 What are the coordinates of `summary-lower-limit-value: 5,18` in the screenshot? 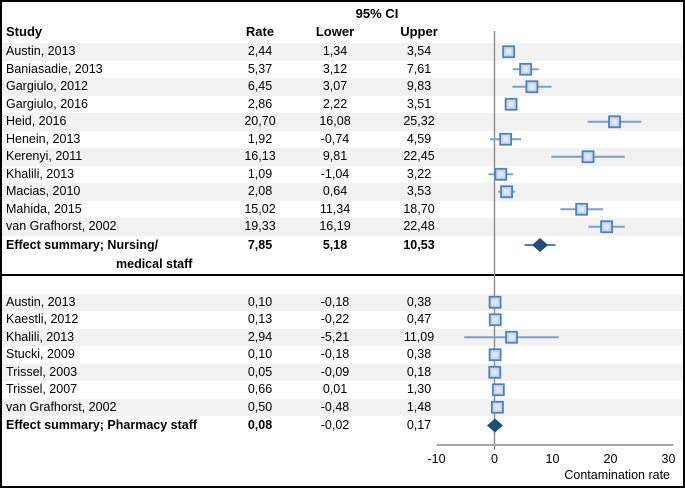 It's located at (335, 244).